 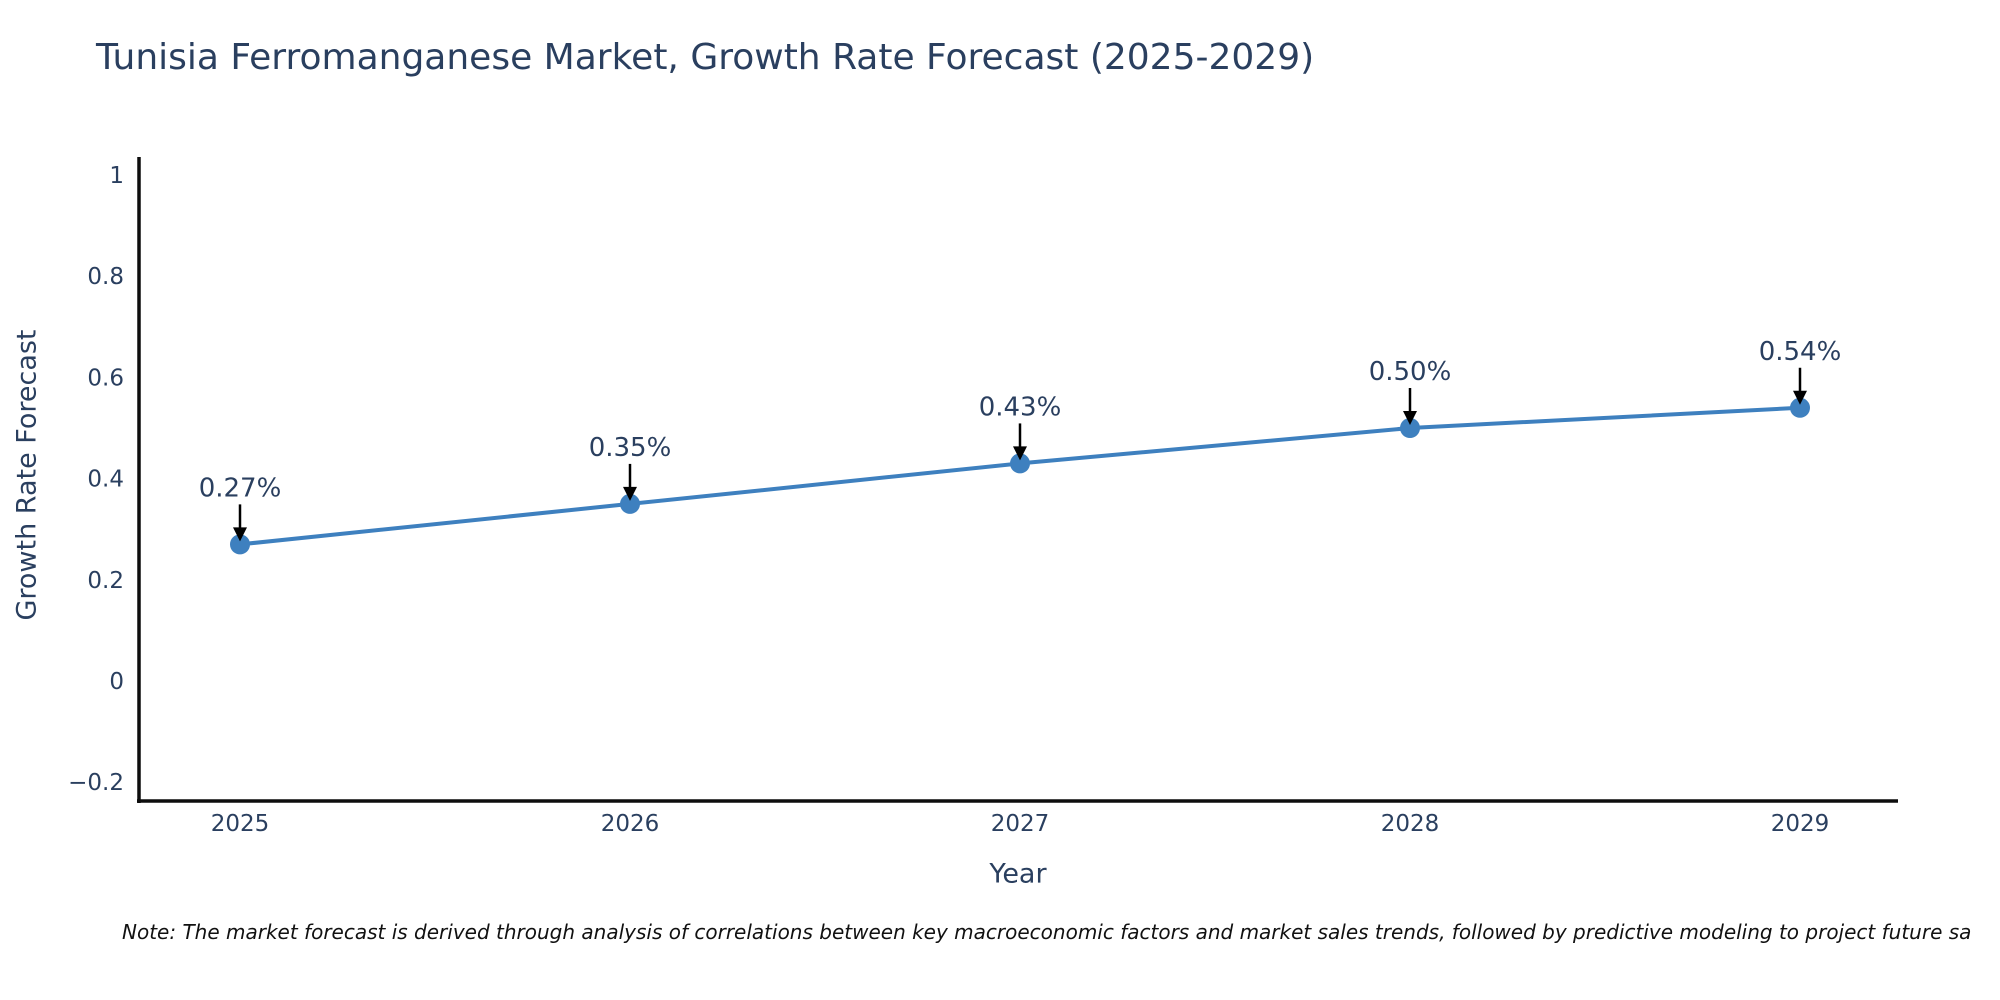 I want to click on data-point-label: 0.50%, so click(x=1410, y=372).